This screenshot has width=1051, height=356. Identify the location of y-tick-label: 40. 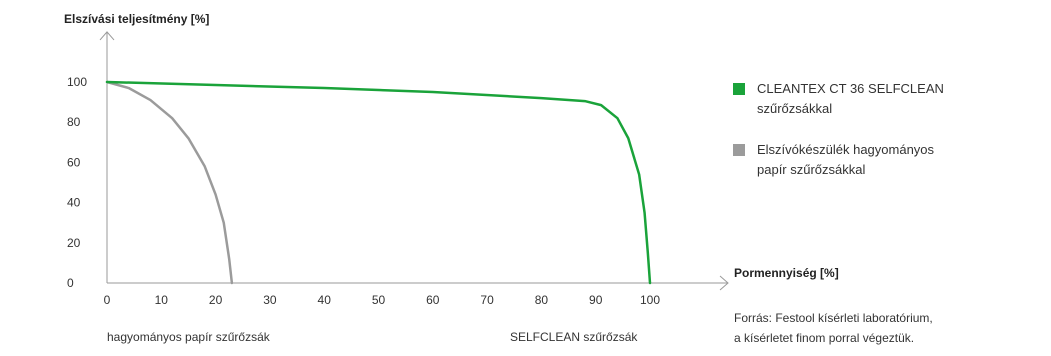
(74, 203).